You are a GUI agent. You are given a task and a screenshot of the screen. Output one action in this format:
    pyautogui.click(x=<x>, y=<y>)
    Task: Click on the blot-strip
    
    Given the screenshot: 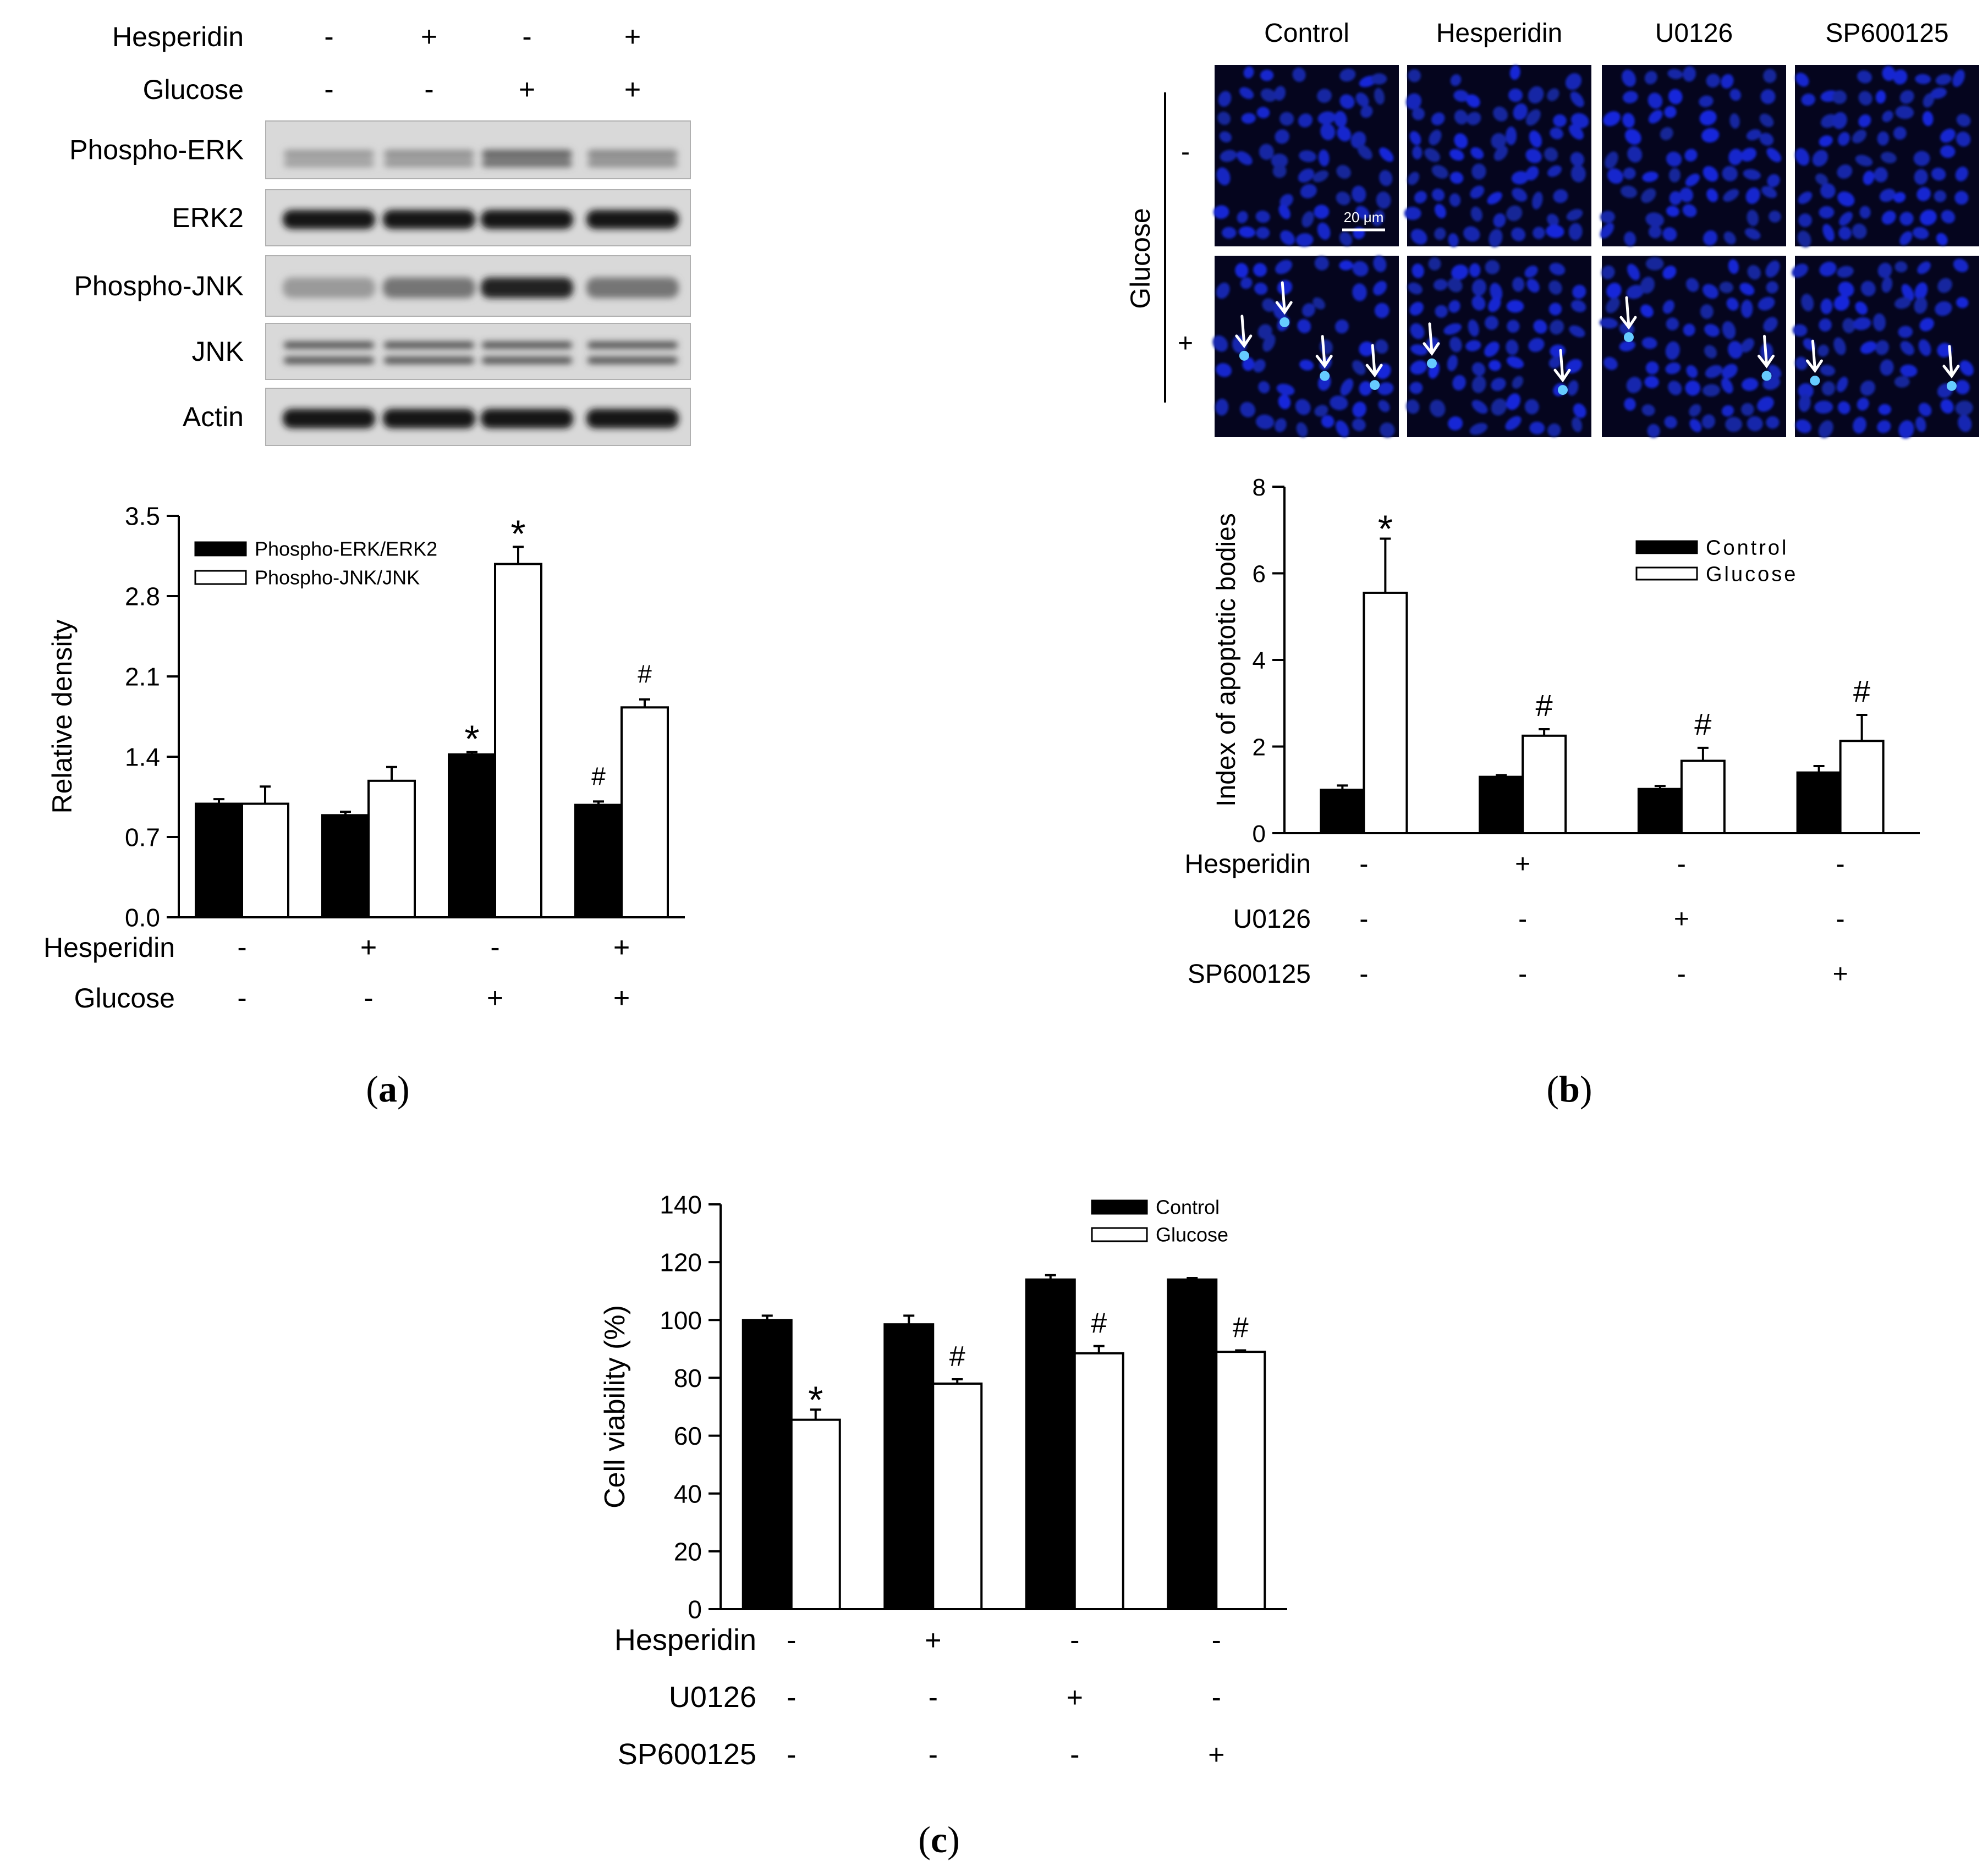 What is the action you would take?
    pyautogui.click(x=478, y=351)
    